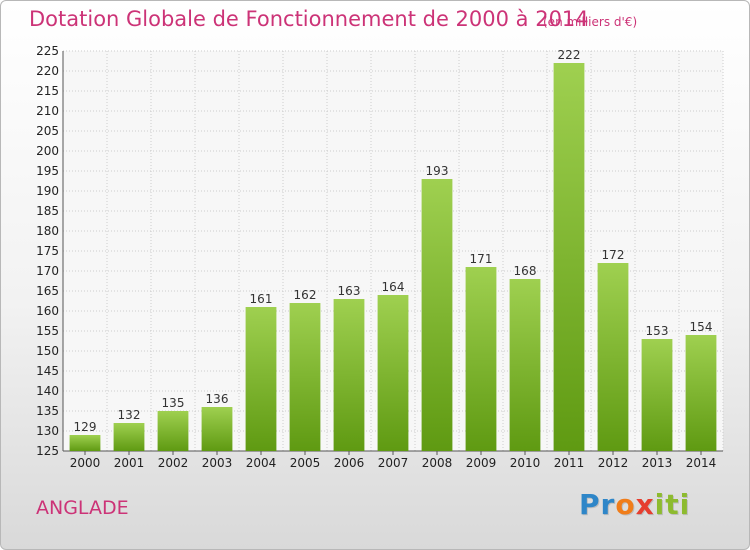  What do you see at coordinates (47, 411) in the screenshot?
I see `y-tick-label: 135` at bounding box center [47, 411].